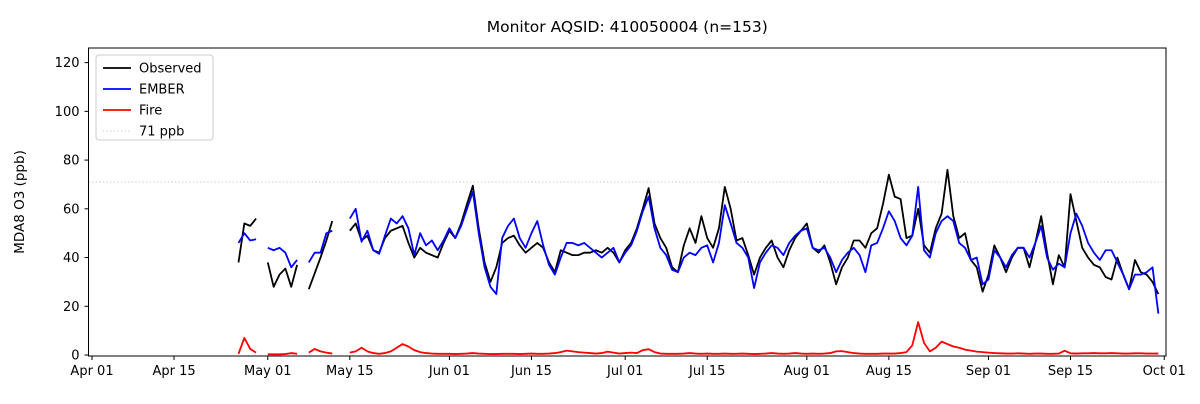  I want to click on y-axis-label: 40, so click(71, 258).